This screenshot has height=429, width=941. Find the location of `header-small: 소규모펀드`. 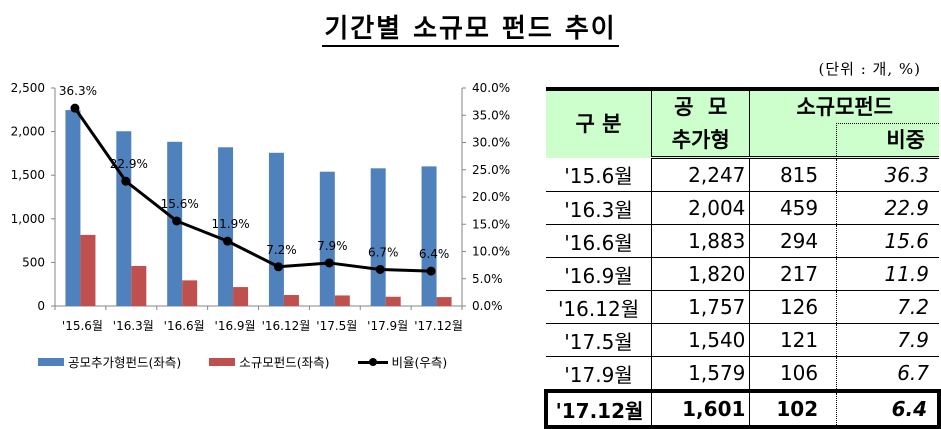

header-small: 소규모펀드 is located at coordinates (844, 105).